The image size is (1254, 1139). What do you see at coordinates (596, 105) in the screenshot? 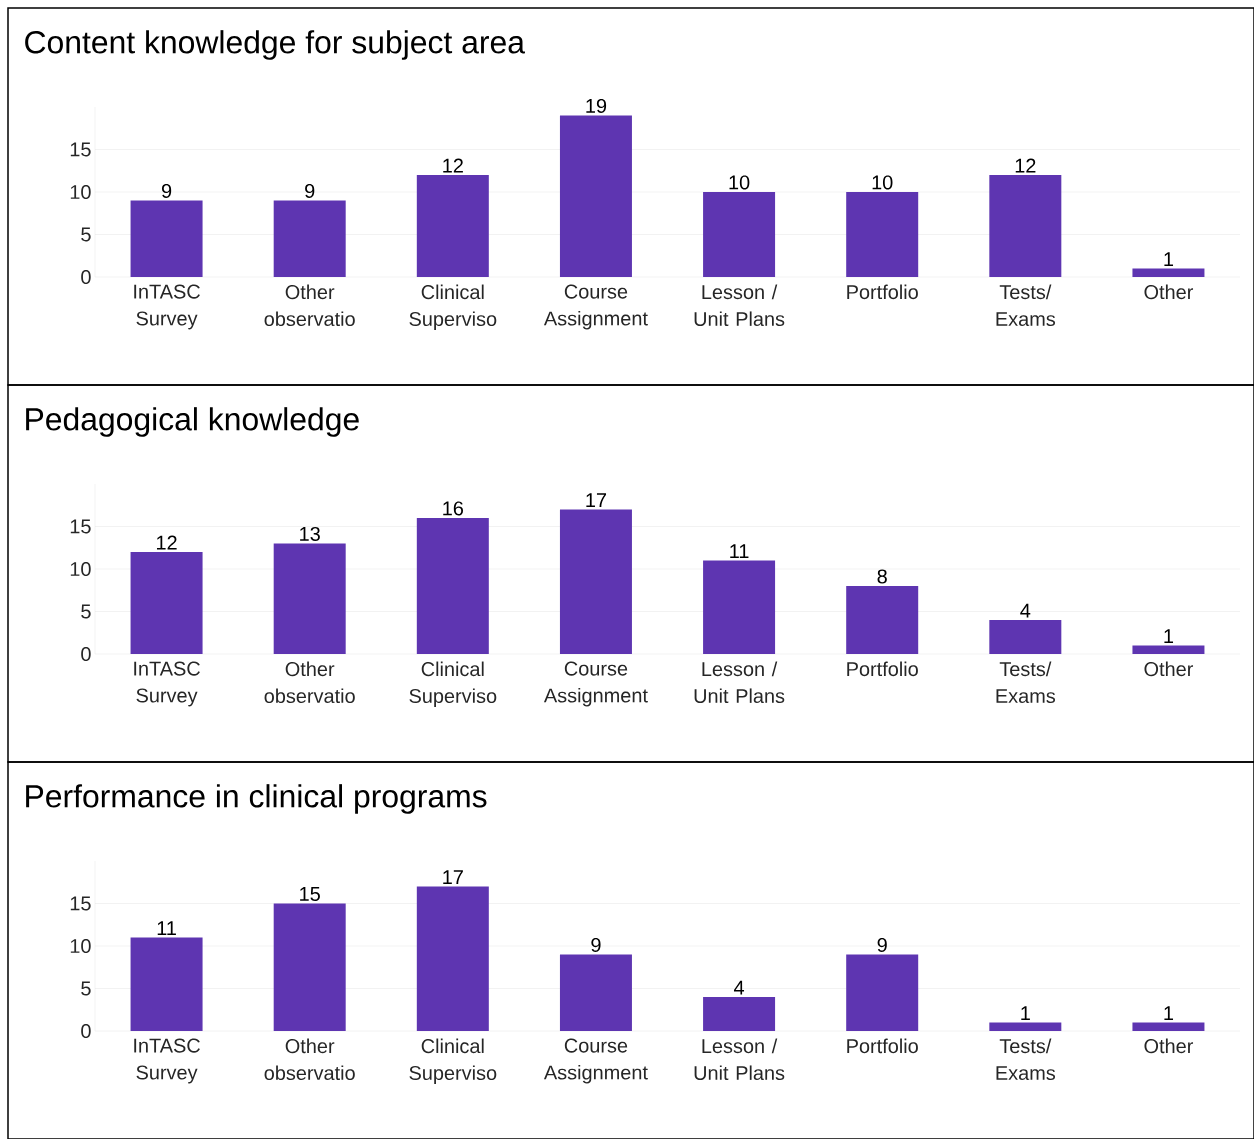
I see `data-label: 19` at bounding box center [596, 105].